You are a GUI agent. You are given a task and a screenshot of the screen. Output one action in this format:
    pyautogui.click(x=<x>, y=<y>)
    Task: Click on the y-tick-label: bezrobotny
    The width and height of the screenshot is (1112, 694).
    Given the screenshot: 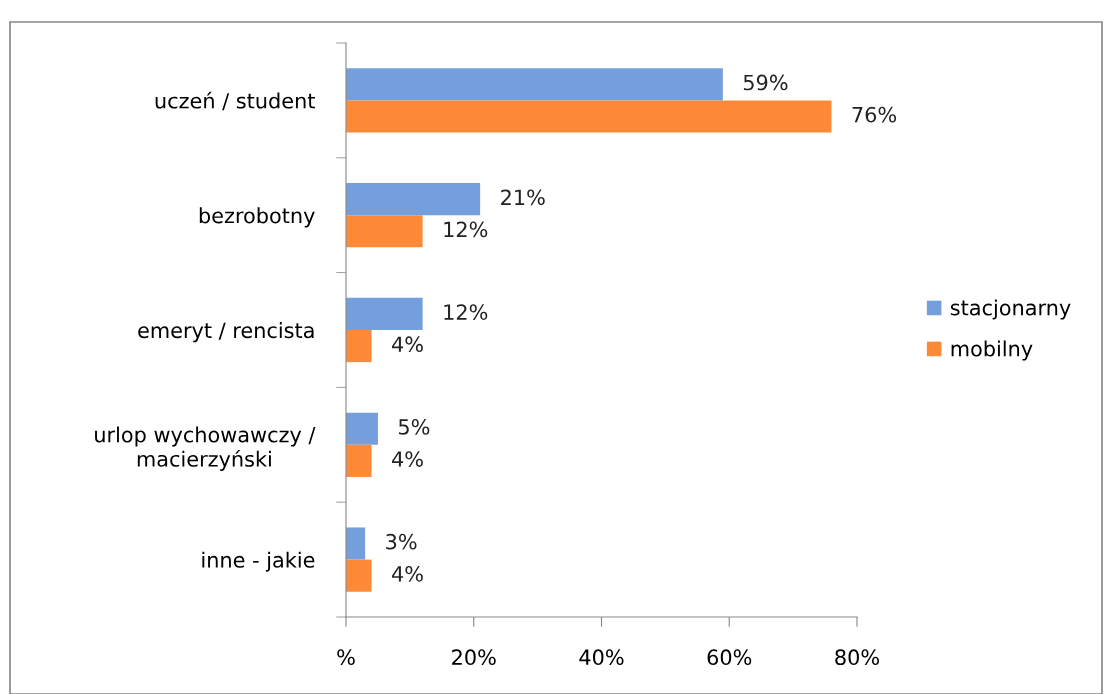 What is the action you would take?
    pyautogui.click(x=257, y=217)
    